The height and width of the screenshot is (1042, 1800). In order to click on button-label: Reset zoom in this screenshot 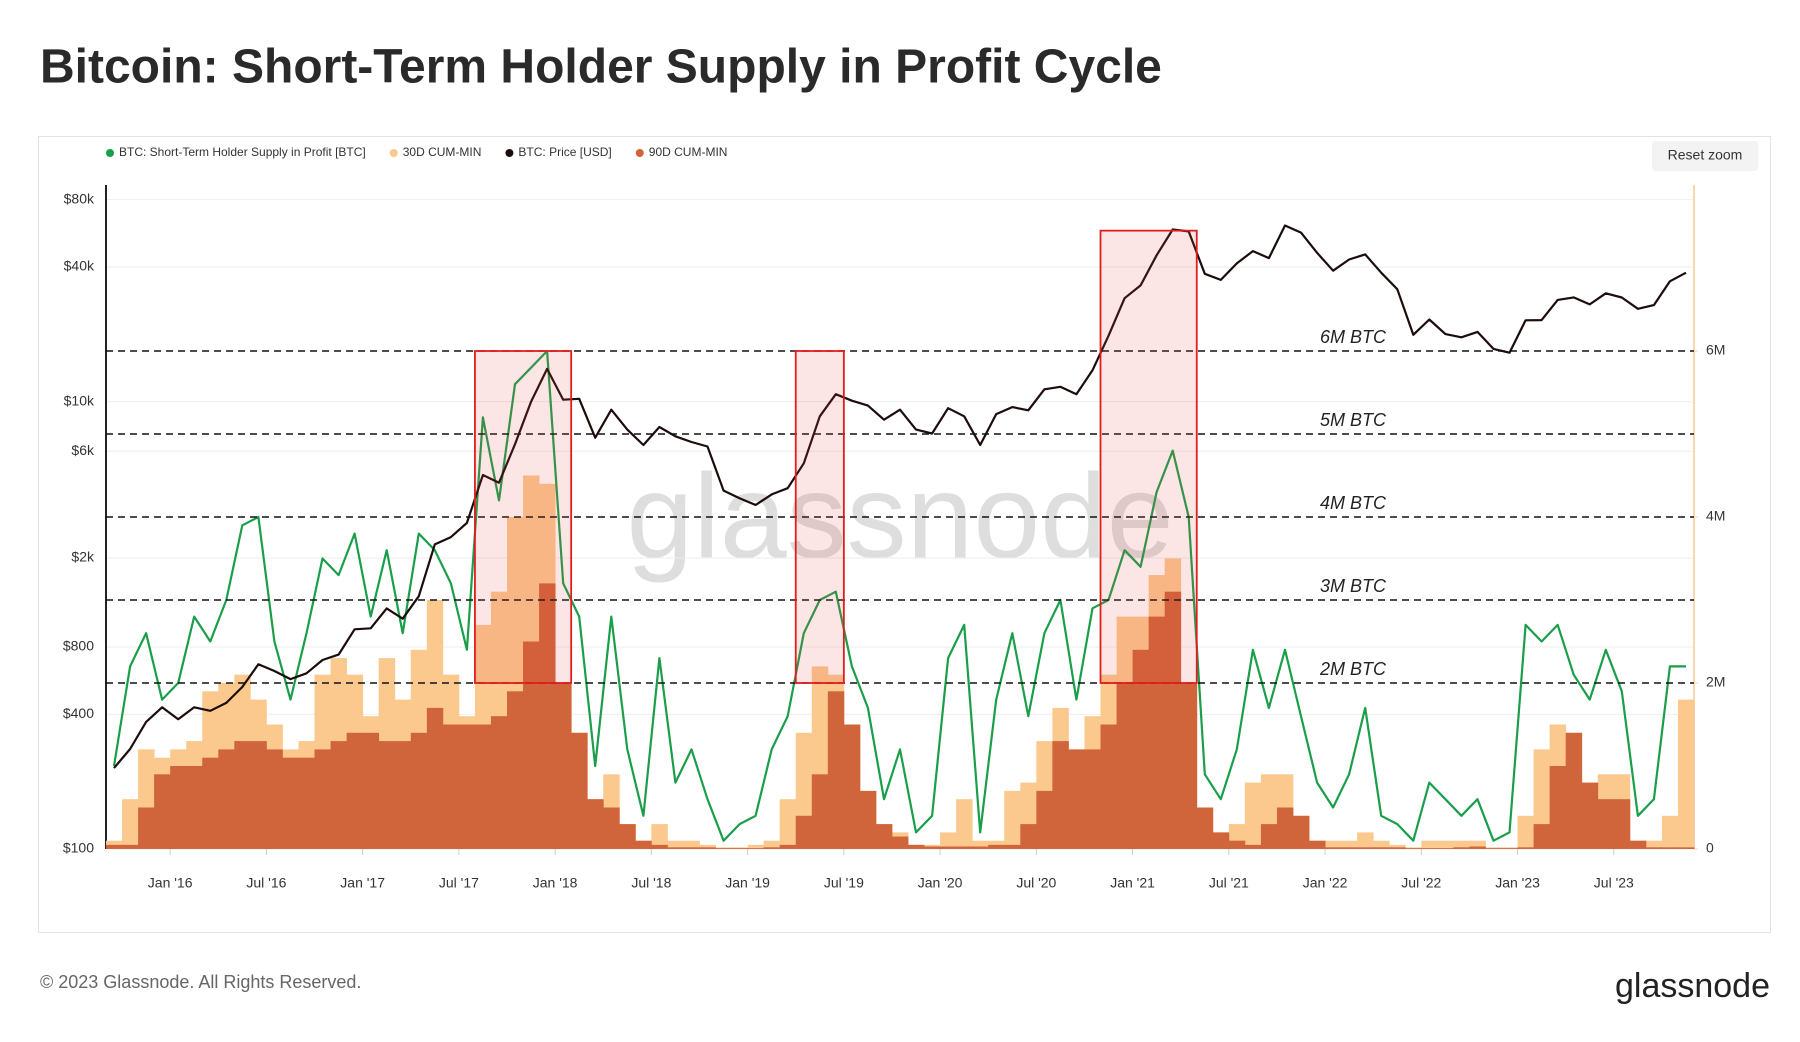, I will do `click(1705, 155)`.